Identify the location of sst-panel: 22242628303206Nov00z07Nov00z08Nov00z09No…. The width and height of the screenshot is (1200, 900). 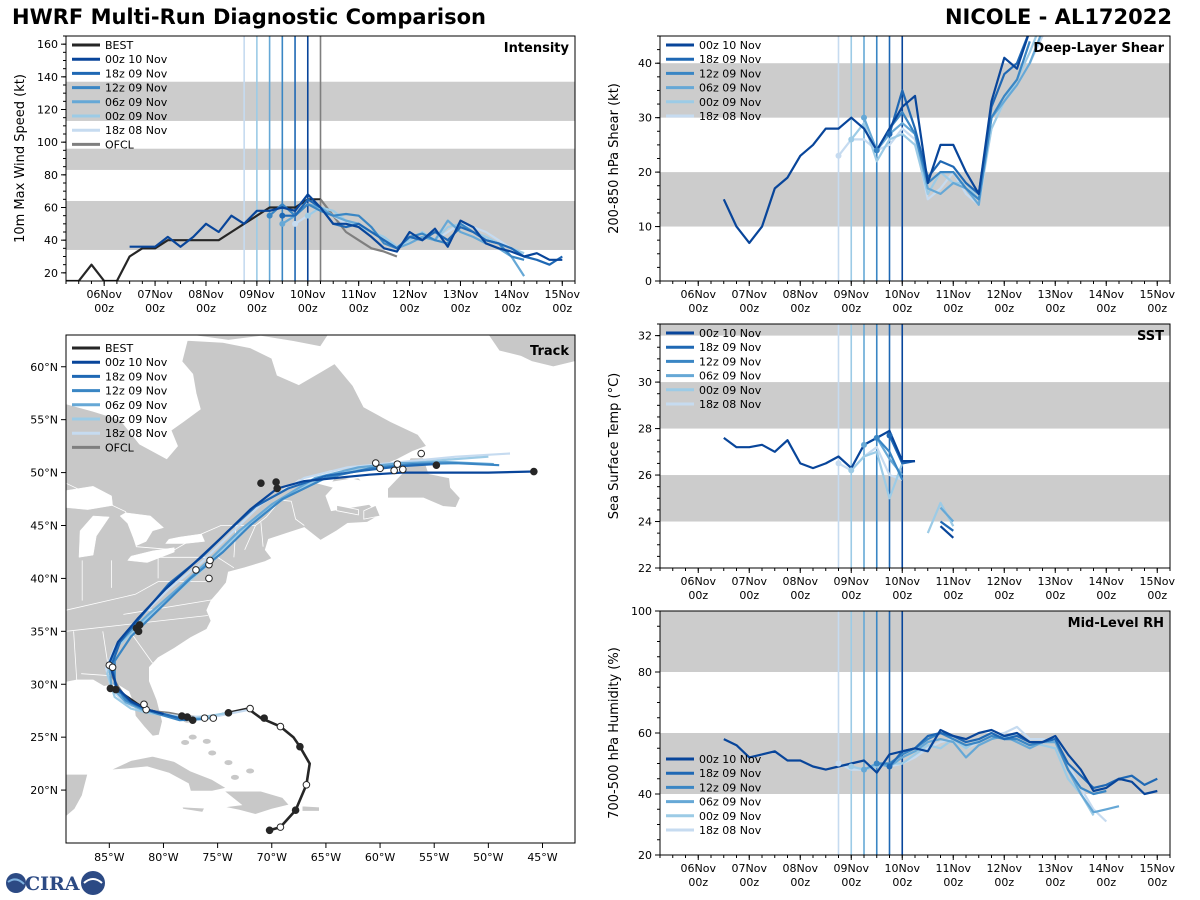
(891, 462).